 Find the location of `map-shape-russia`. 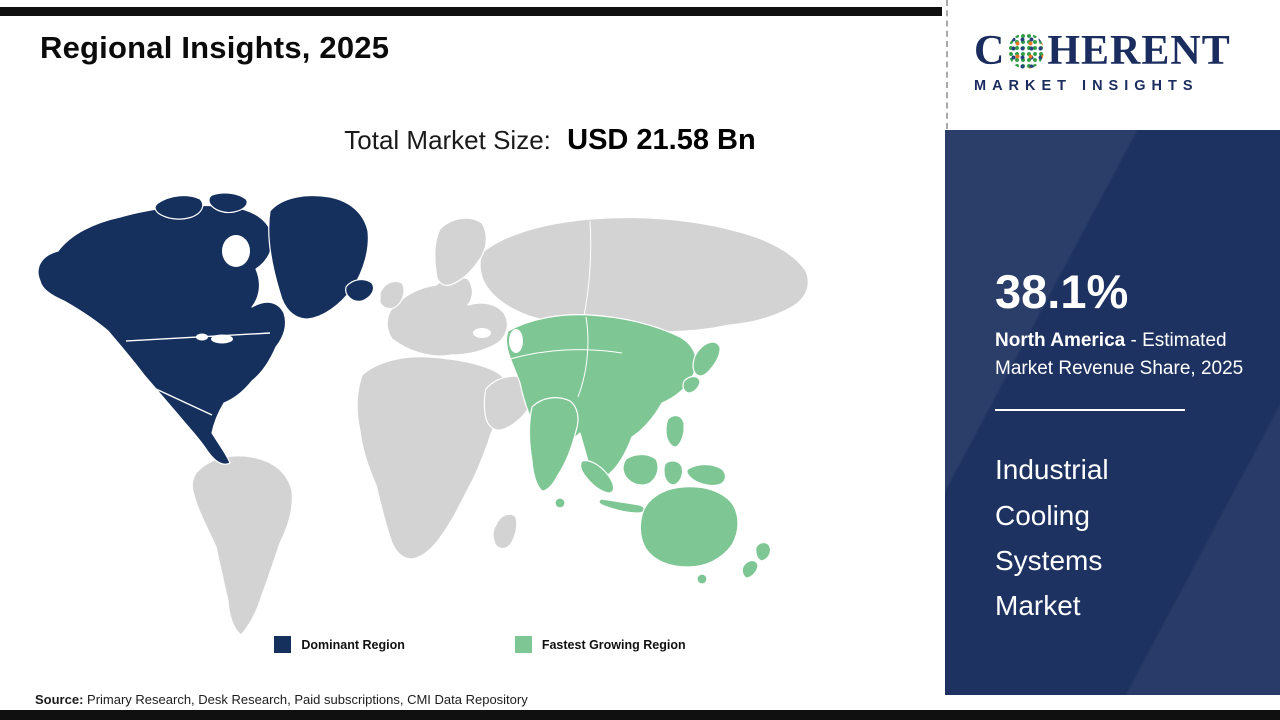

map-shape-russia is located at coordinates (644, 274).